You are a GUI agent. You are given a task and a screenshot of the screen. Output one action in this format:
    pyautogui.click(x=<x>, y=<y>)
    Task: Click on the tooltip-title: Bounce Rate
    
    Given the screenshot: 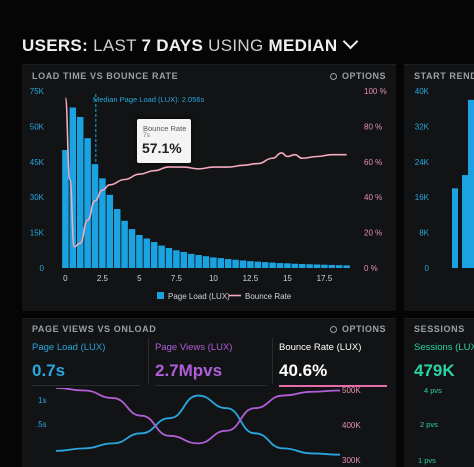 What is the action you would take?
    pyautogui.click(x=165, y=128)
    